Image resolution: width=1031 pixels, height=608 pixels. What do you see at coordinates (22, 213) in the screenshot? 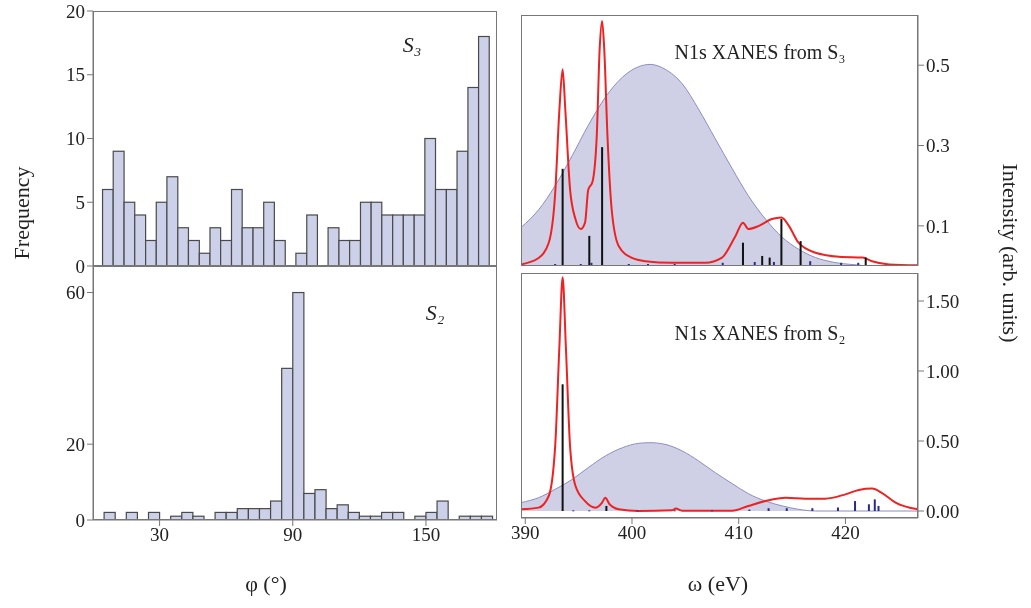
I see `y-axis-title: Frequency` at bounding box center [22, 213].